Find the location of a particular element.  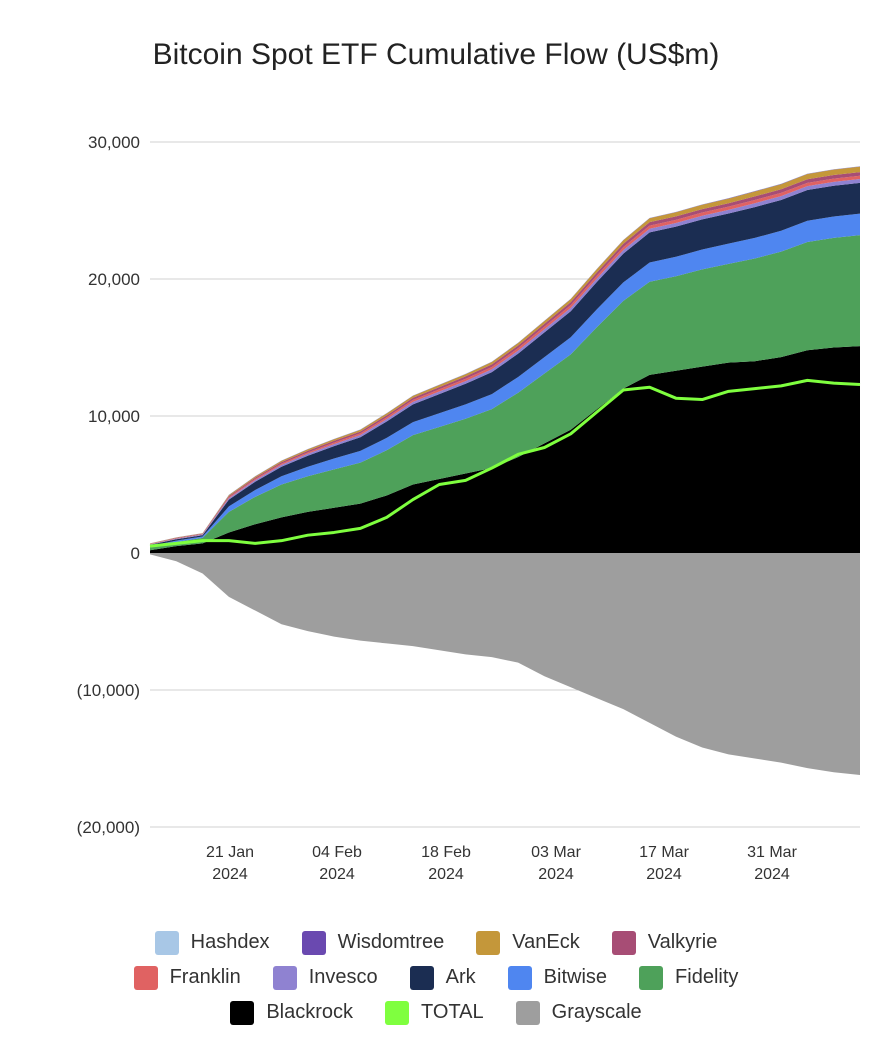

legend-item-wisdomtree: Wisdomtree is located at coordinates (373, 942).